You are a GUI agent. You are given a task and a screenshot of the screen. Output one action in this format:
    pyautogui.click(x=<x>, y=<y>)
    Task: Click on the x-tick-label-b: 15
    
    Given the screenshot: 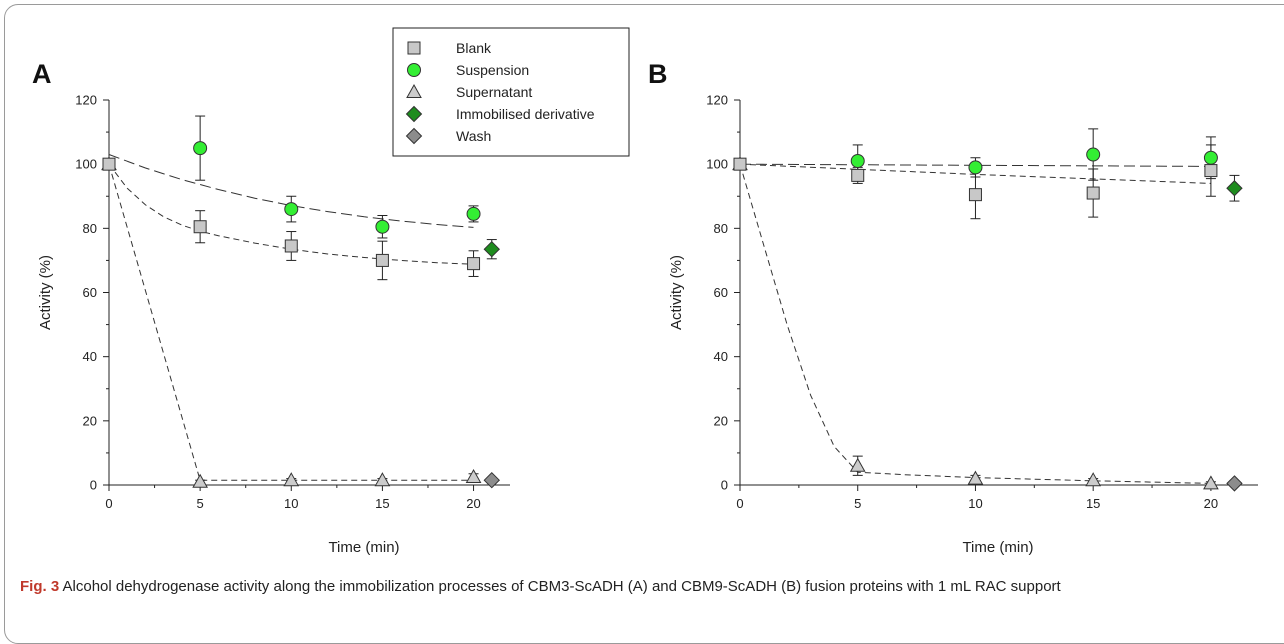 What is the action you would take?
    pyautogui.click(x=1093, y=503)
    